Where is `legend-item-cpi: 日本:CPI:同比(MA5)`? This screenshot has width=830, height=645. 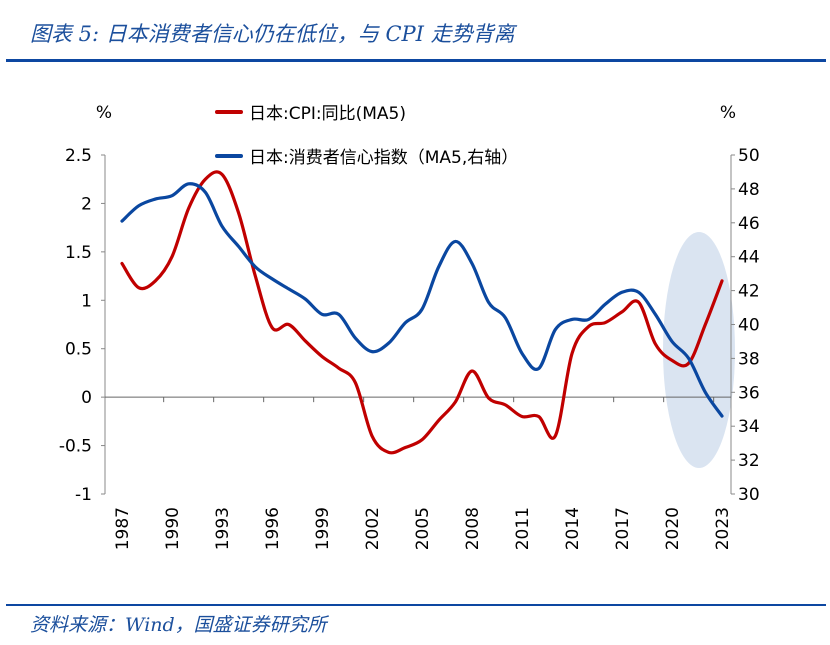
legend-item-cpi: 日本:CPI:同比(MA5) is located at coordinates (310, 111).